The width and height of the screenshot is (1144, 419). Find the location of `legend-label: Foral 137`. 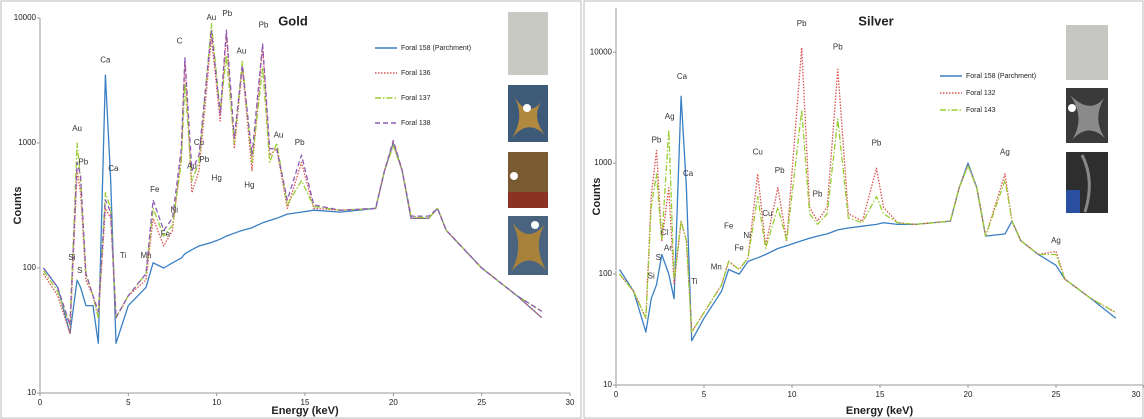

legend-label: Foral 137 is located at coordinates (416, 98).